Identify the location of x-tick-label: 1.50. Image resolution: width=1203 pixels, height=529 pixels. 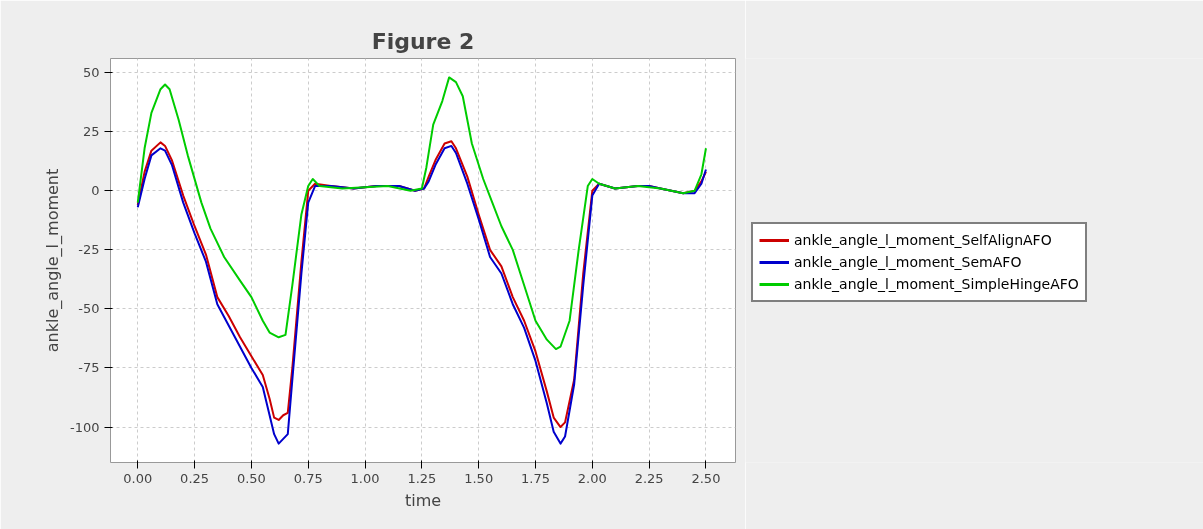
(479, 478).